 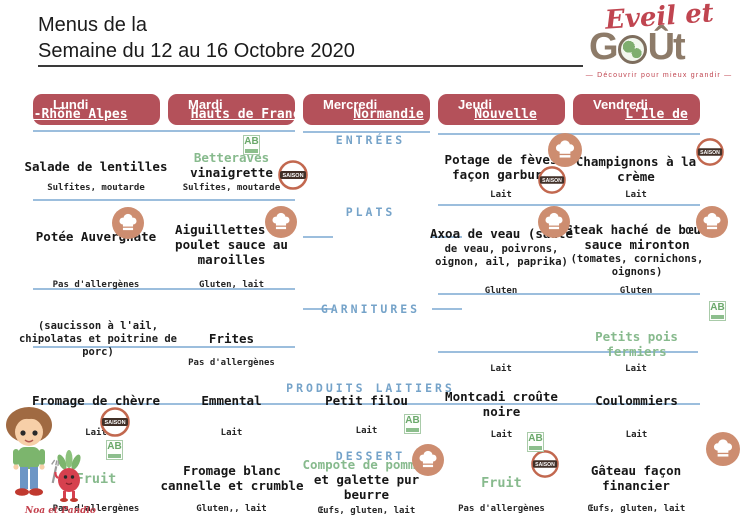 What do you see at coordinates (205, 104) in the screenshot?
I see `day-label-mardi: Mardi` at bounding box center [205, 104].